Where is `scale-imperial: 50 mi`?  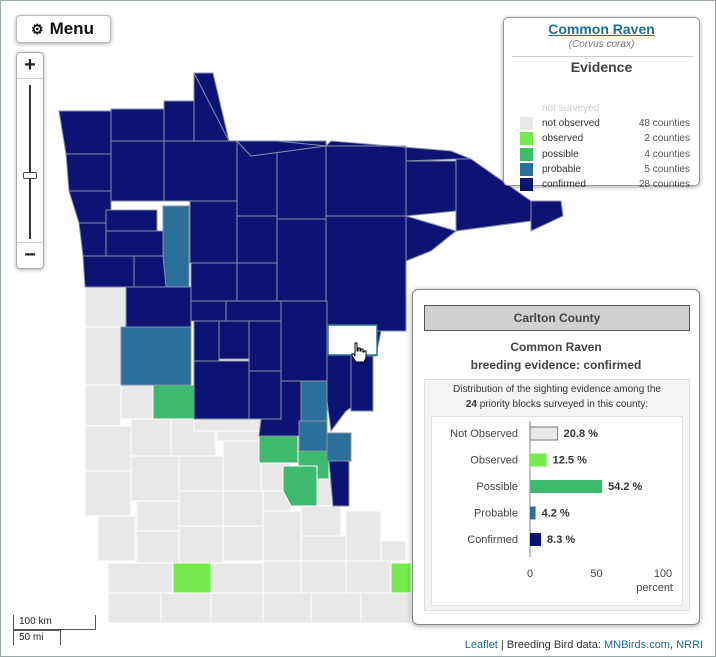 scale-imperial: 50 mi is located at coordinates (37, 637).